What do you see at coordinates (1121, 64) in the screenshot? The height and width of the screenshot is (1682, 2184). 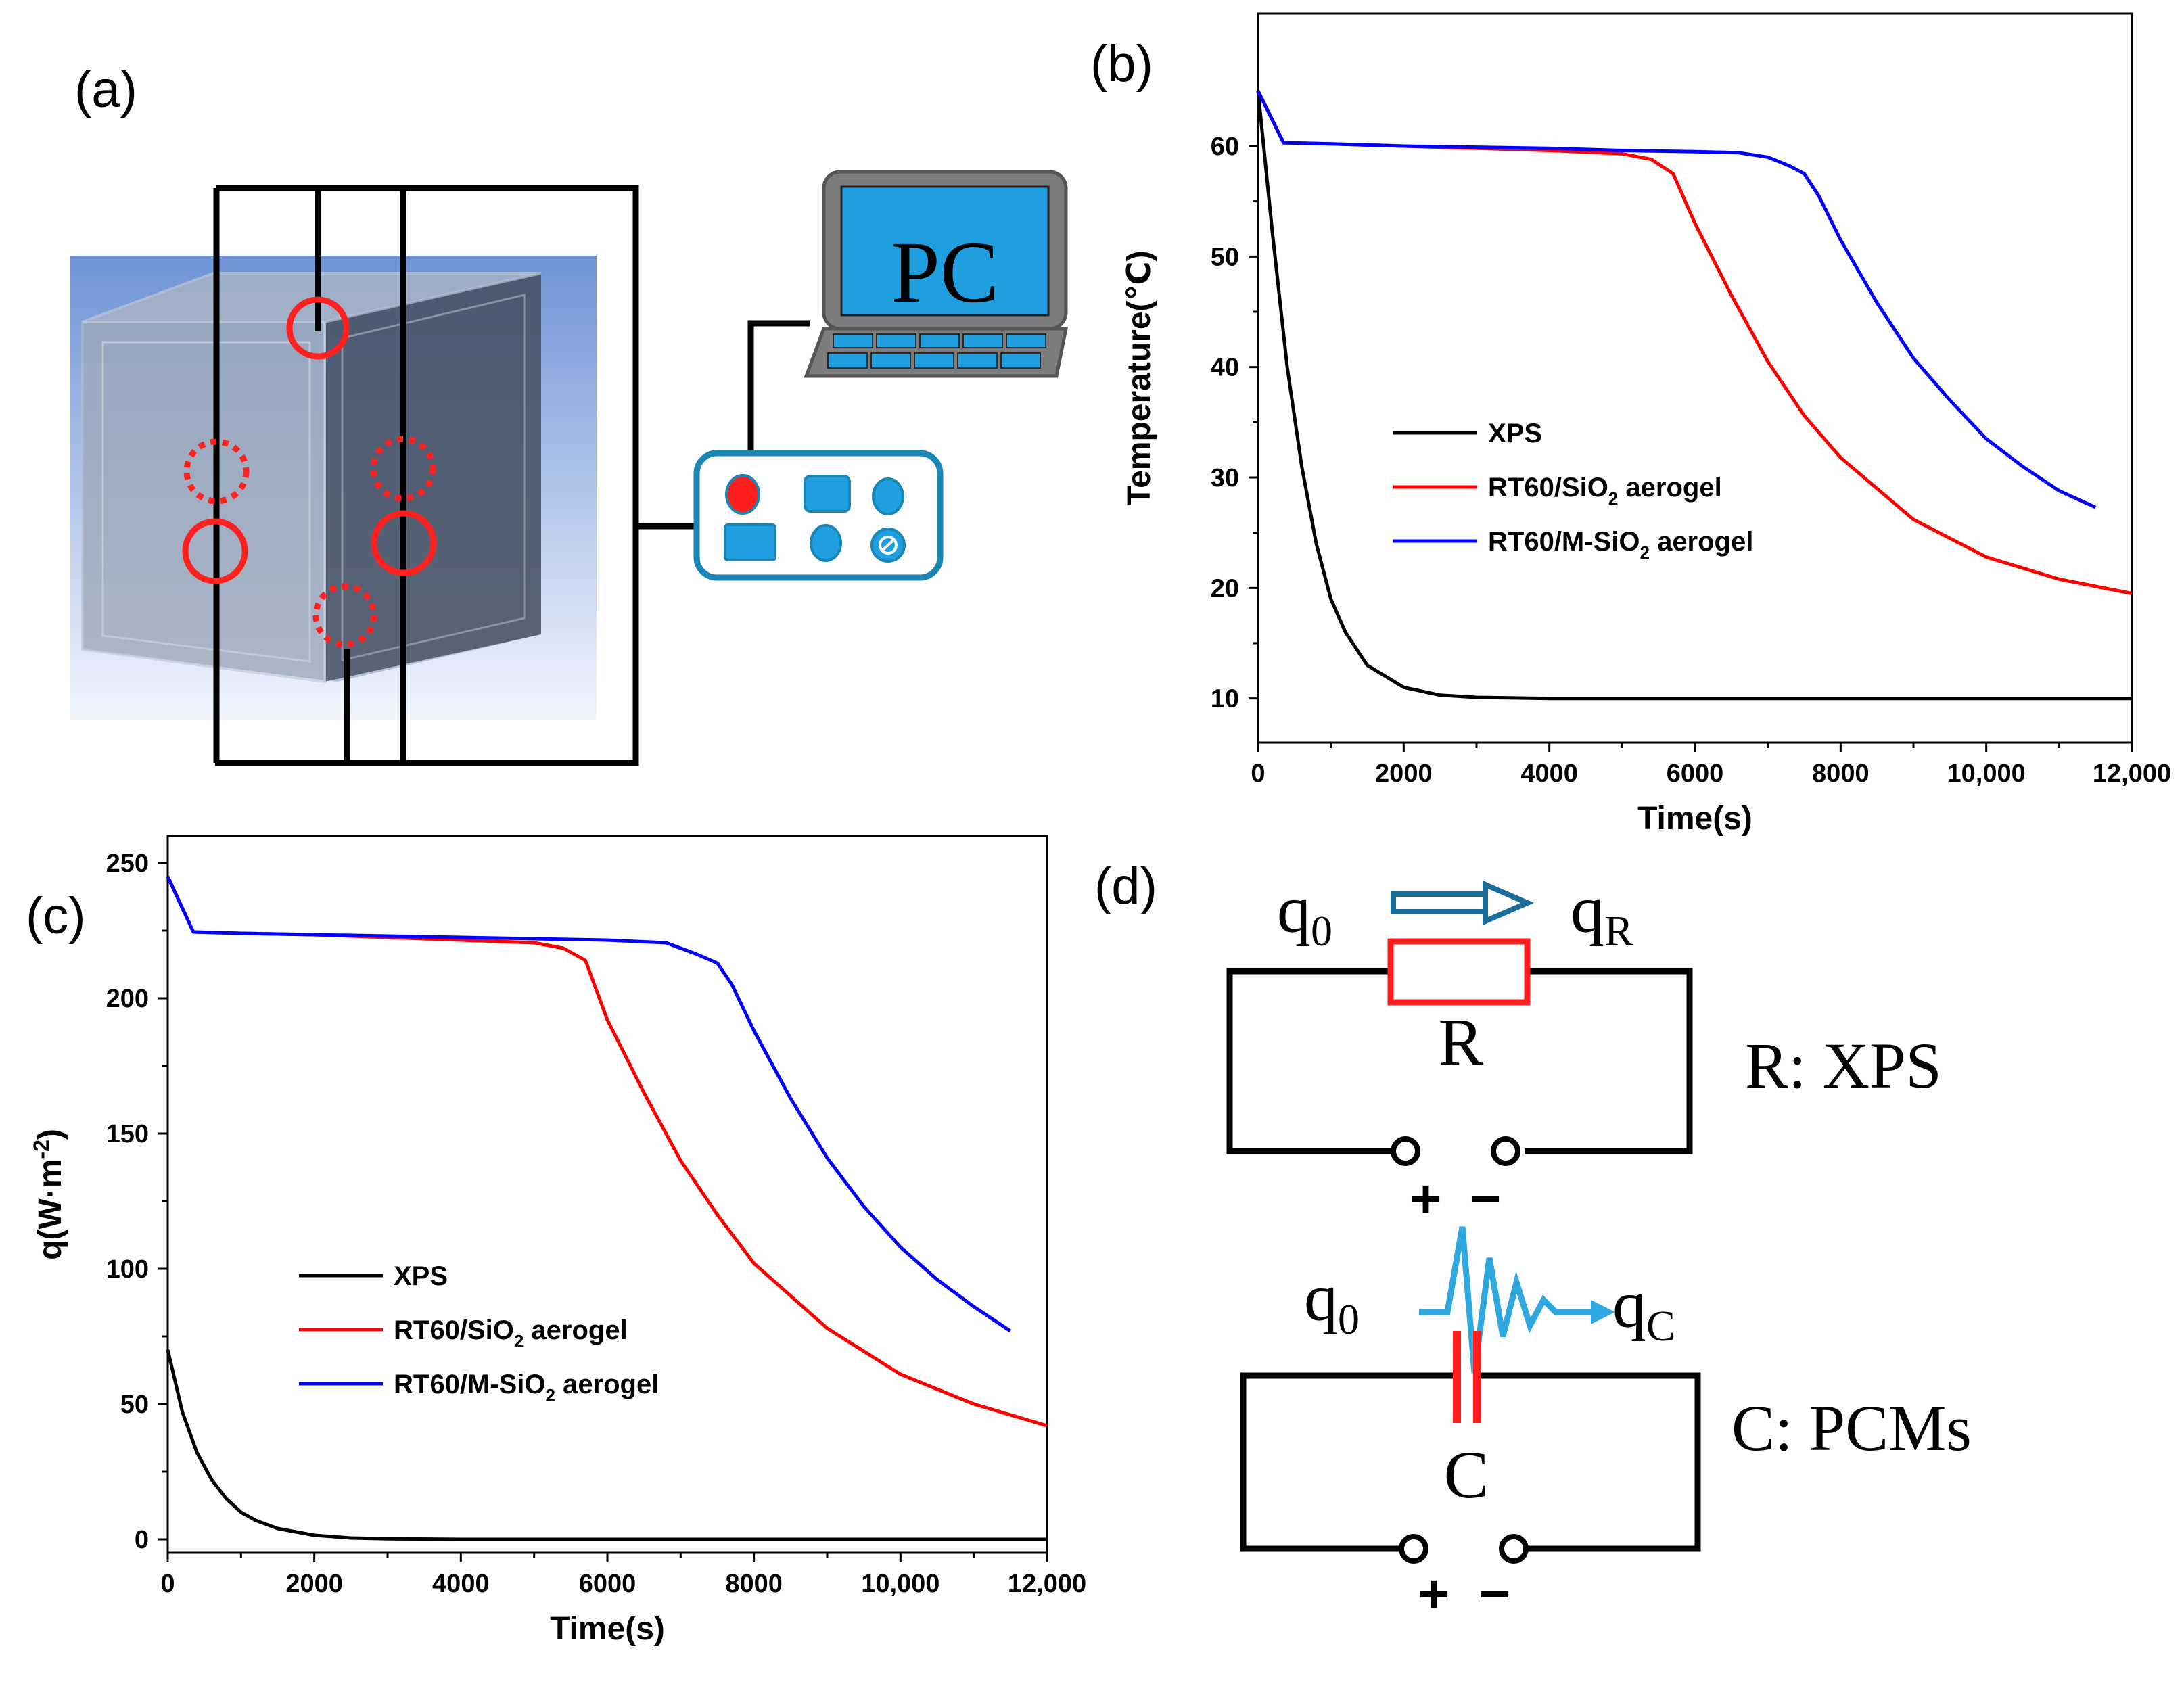 I see `panel-b-label: (b)` at bounding box center [1121, 64].